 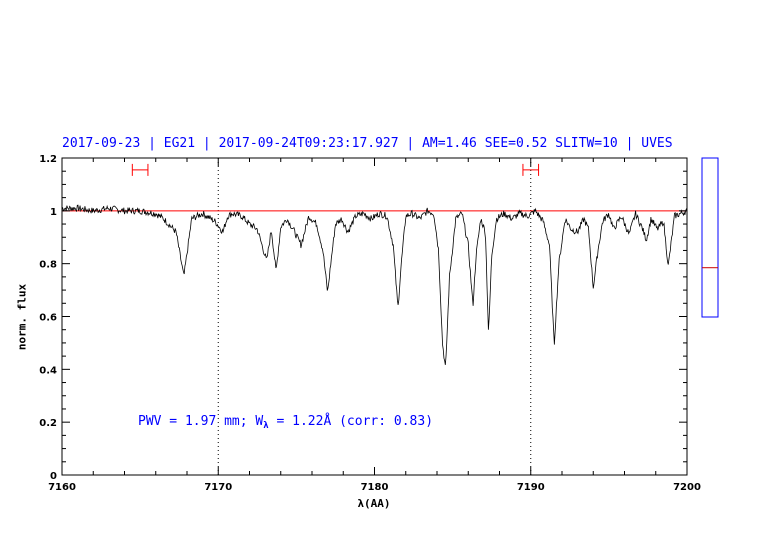 I want to click on y-tick-label: 0.4, so click(x=48, y=370).